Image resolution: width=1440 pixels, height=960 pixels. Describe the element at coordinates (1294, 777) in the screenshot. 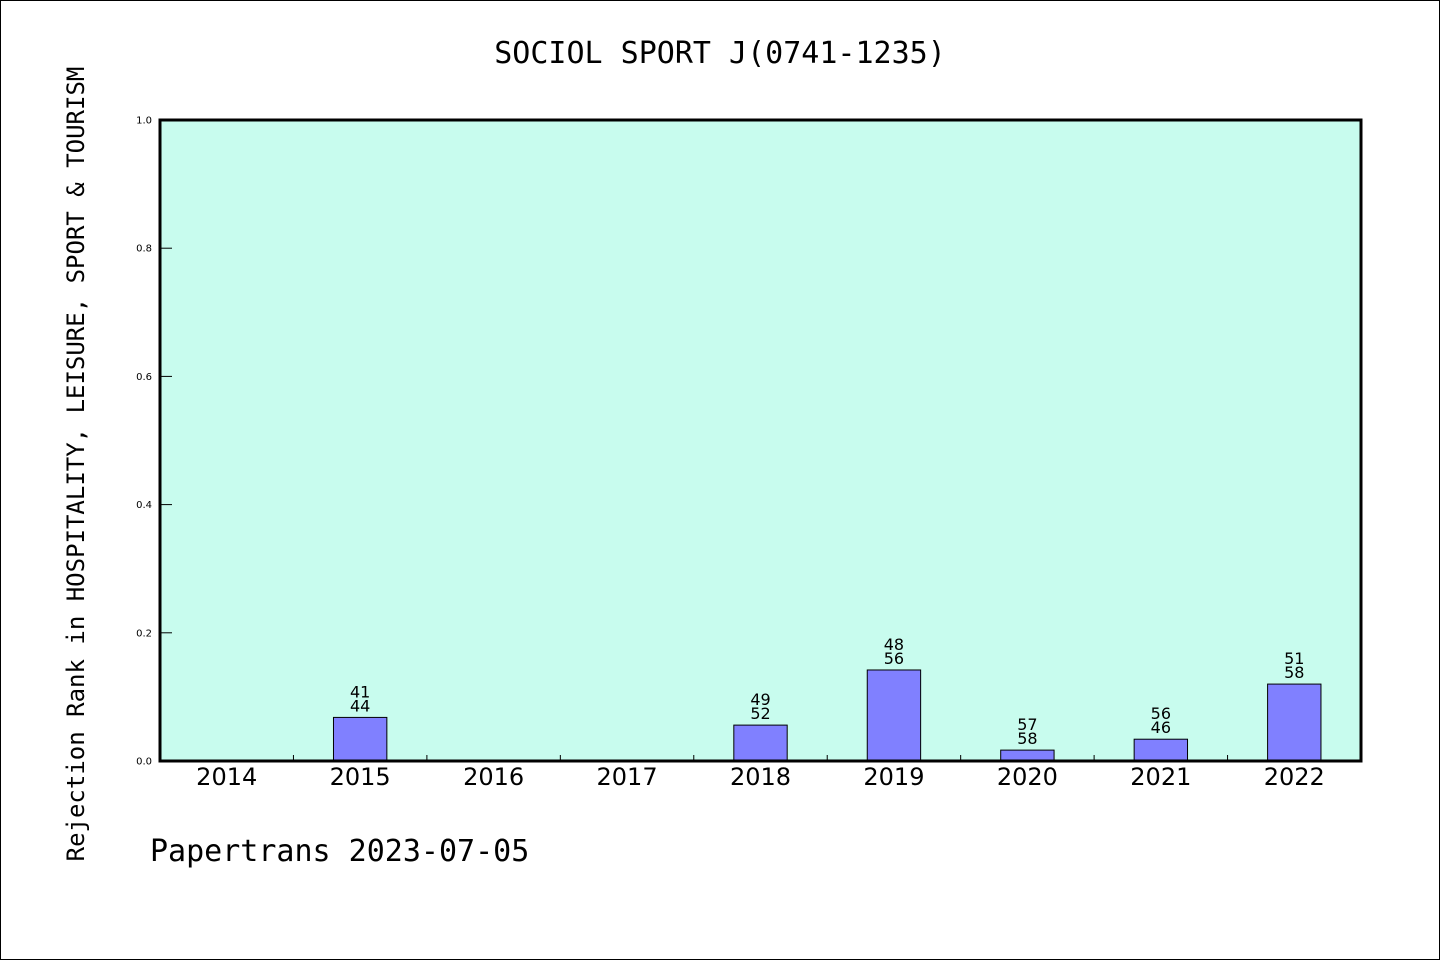

I see `x-tick-label: 2022` at that location.